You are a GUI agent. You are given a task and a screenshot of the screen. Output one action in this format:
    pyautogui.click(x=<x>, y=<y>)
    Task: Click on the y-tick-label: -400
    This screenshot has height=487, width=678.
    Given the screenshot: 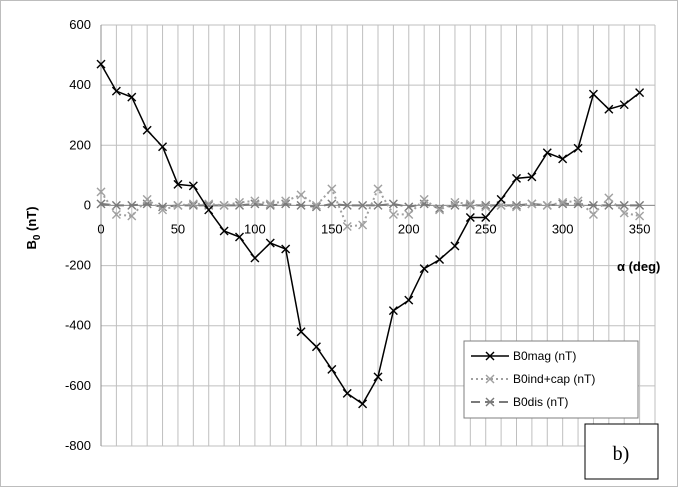 What is the action you would take?
    pyautogui.click(x=78, y=325)
    